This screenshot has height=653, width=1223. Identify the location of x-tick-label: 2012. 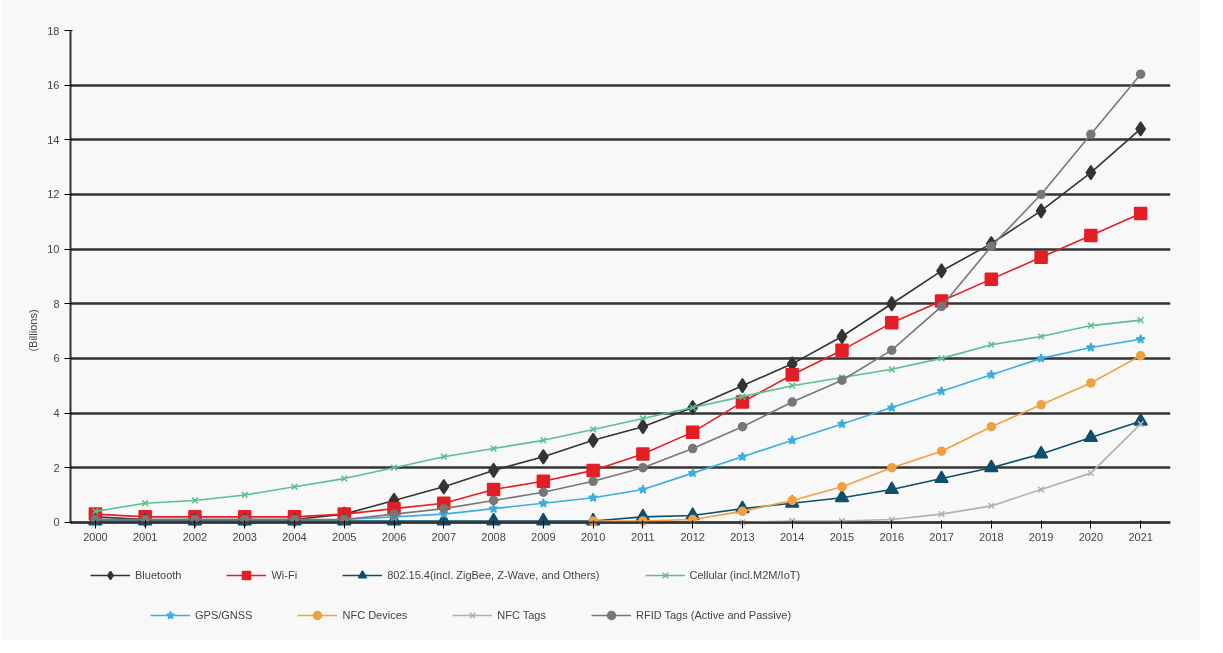
(692, 537).